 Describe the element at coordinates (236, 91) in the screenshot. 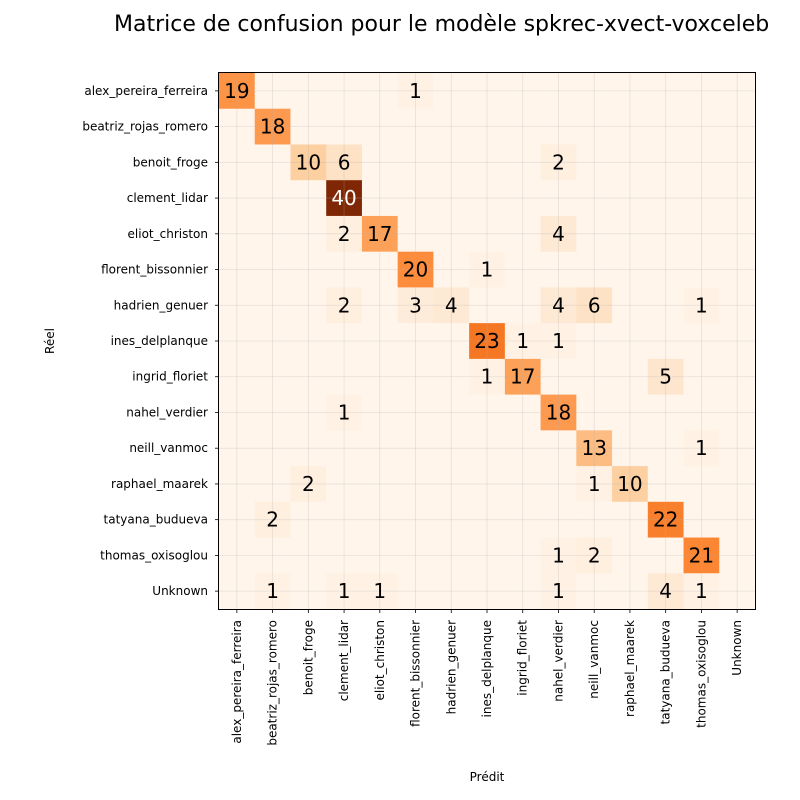

I see `cell-value-label: 19` at that location.